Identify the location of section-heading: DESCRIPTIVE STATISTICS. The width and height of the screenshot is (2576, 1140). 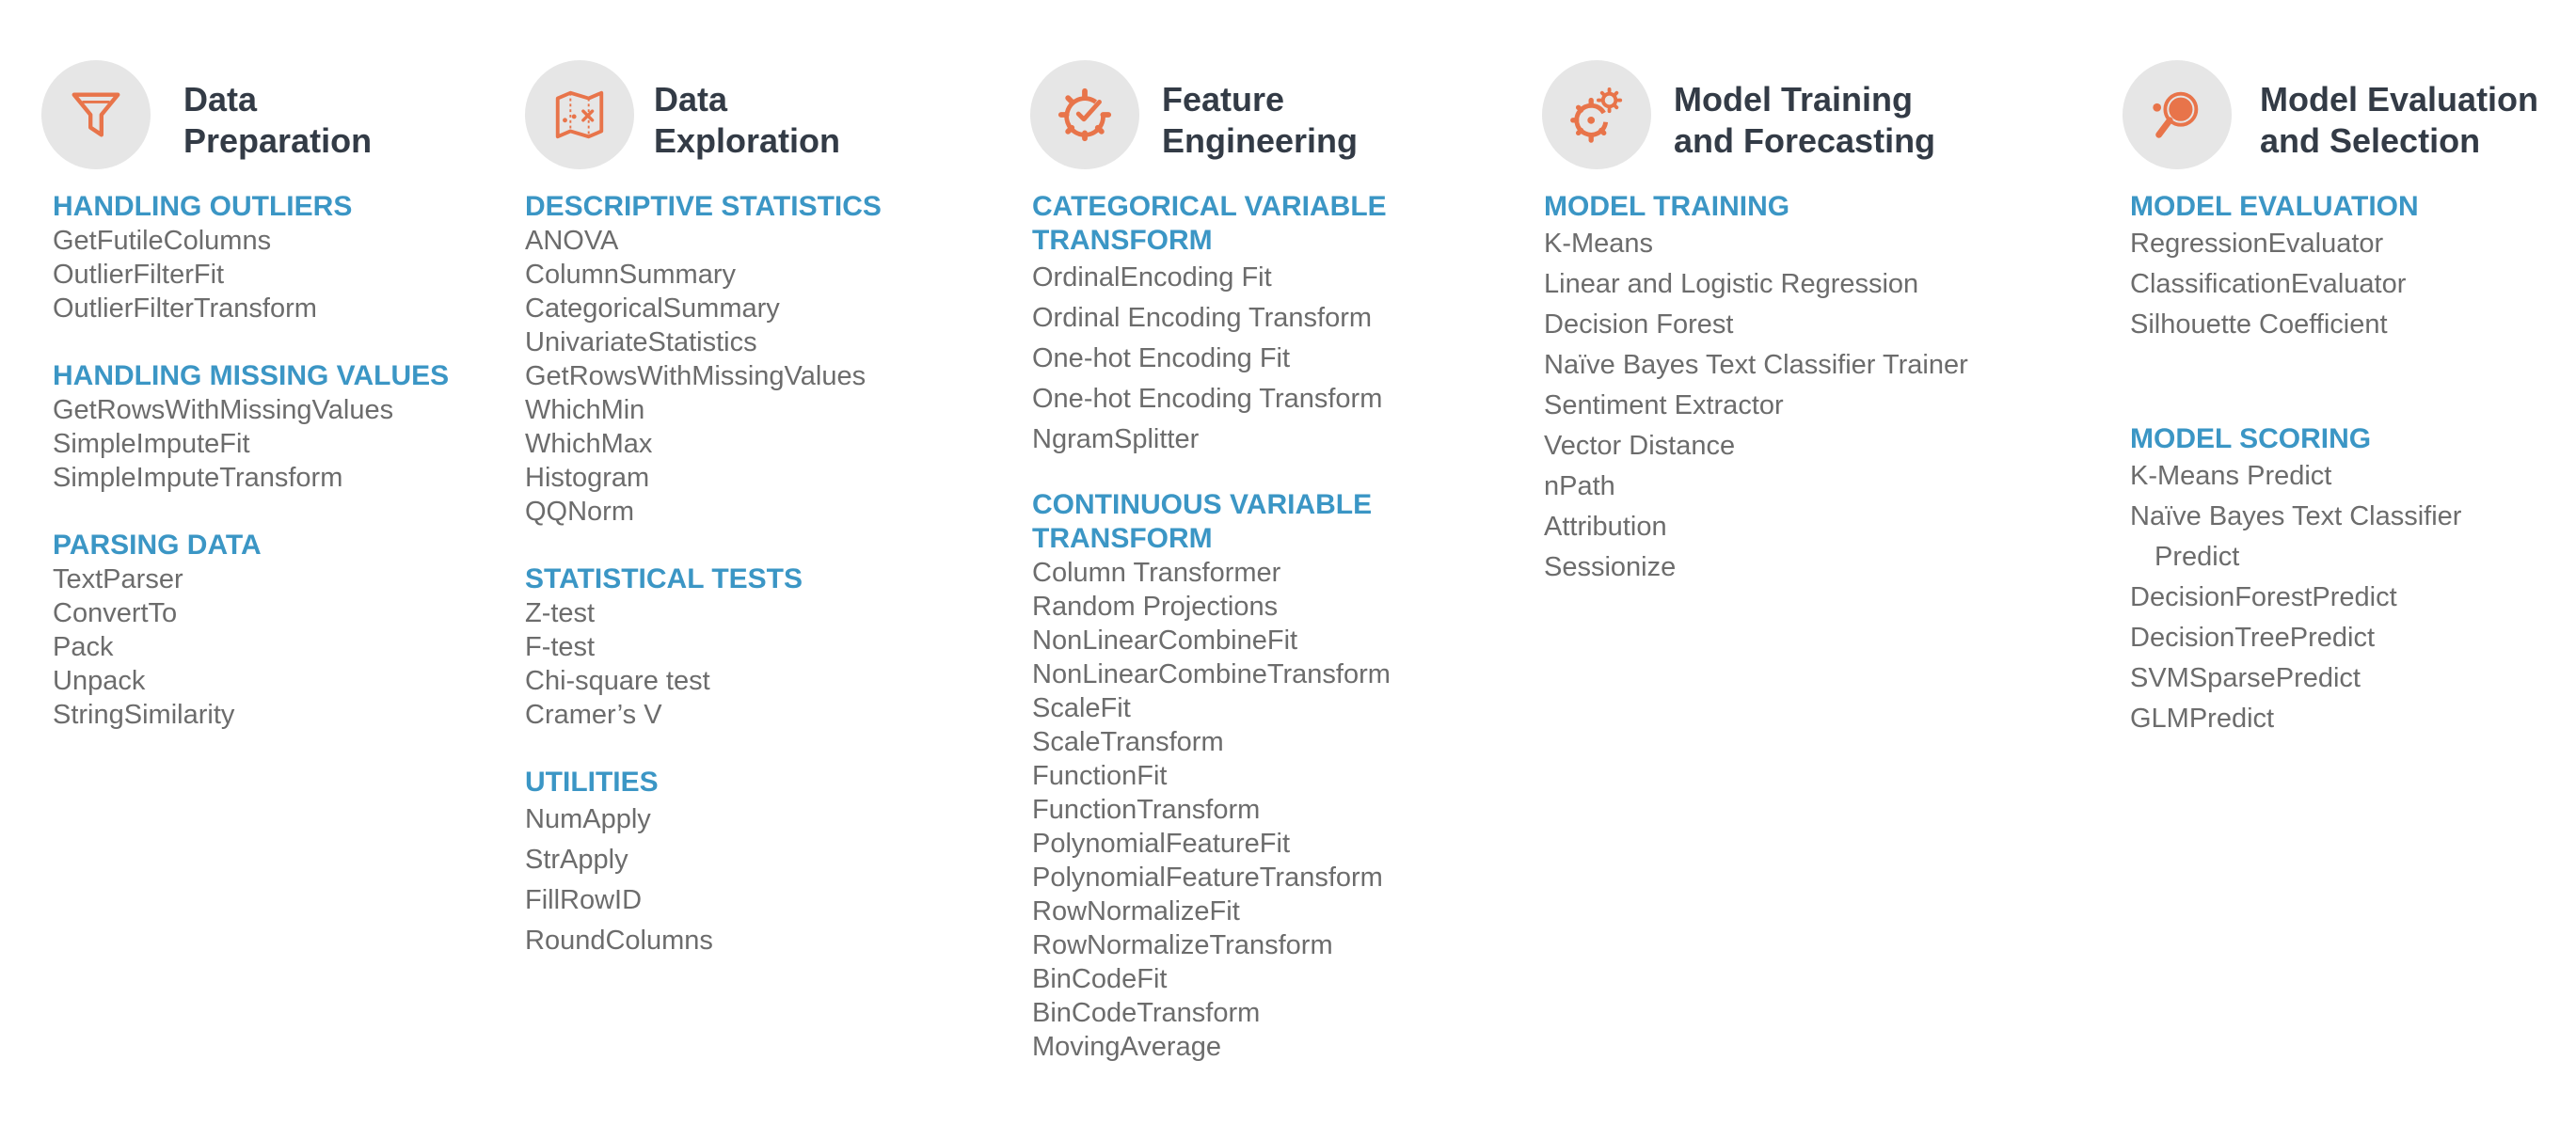
(703, 206).